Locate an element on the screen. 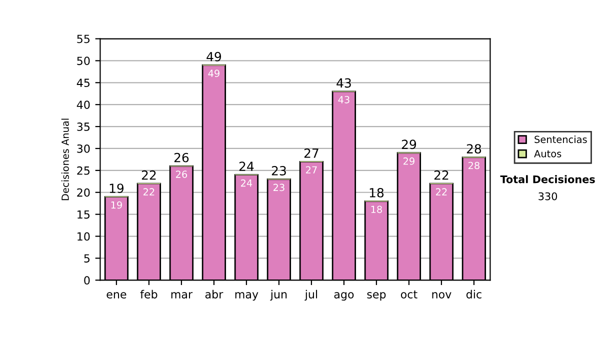 Image resolution: width=600 pixels, height=340 pixels. data-label: 49 is located at coordinates (214, 74).